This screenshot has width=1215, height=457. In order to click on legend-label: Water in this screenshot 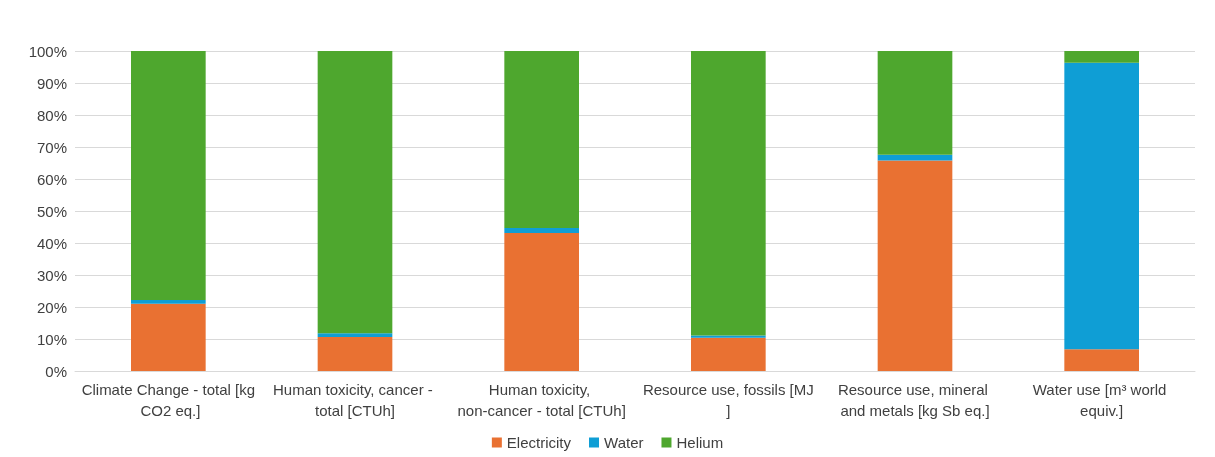, I will do `click(624, 442)`.